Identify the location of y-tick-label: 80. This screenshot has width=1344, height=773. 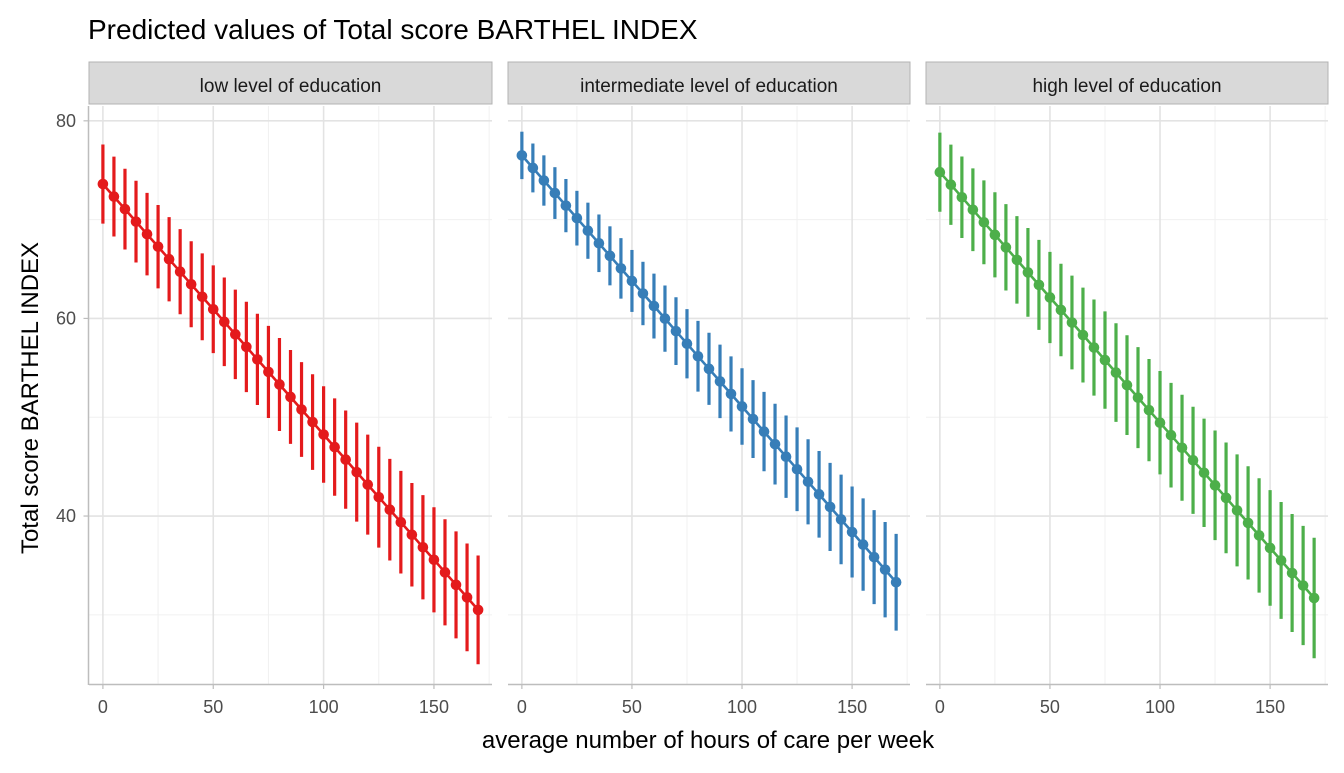
(66, 121).